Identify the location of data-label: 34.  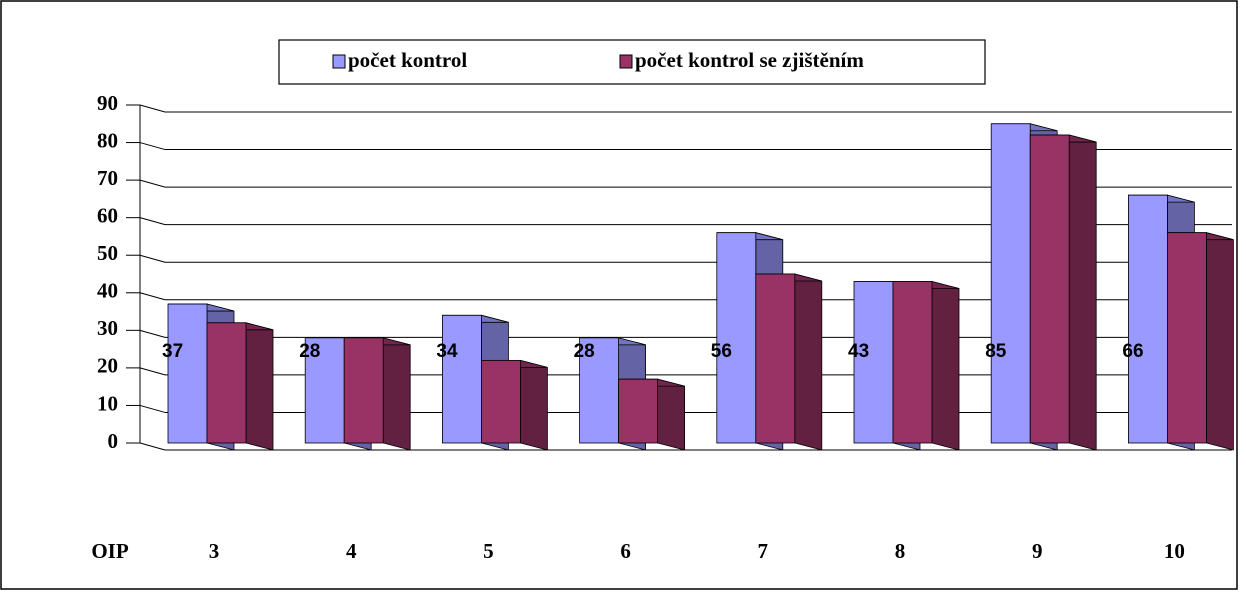
(447, 351).